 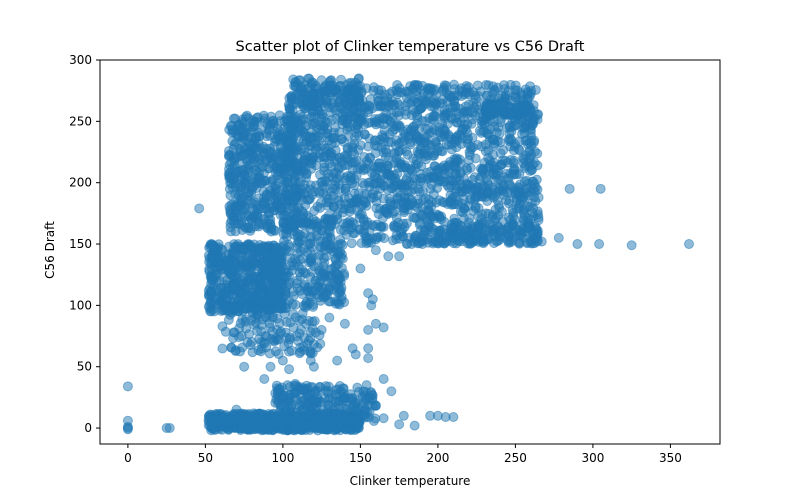 What do you see at coordinates (670, 458) in the screenshot?
I see `x-tick-label: 350` at bounding box center [670, 458].